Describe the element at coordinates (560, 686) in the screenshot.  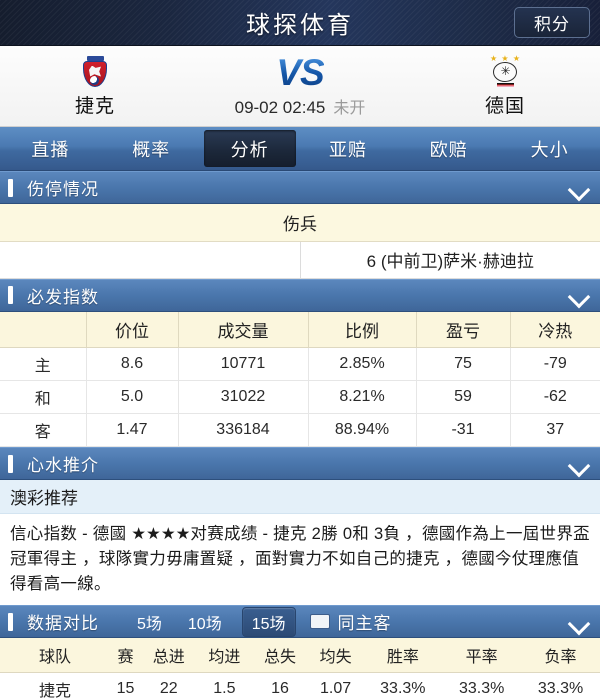
I see `compare-cell-loss-rate: 33.3%` at that location.